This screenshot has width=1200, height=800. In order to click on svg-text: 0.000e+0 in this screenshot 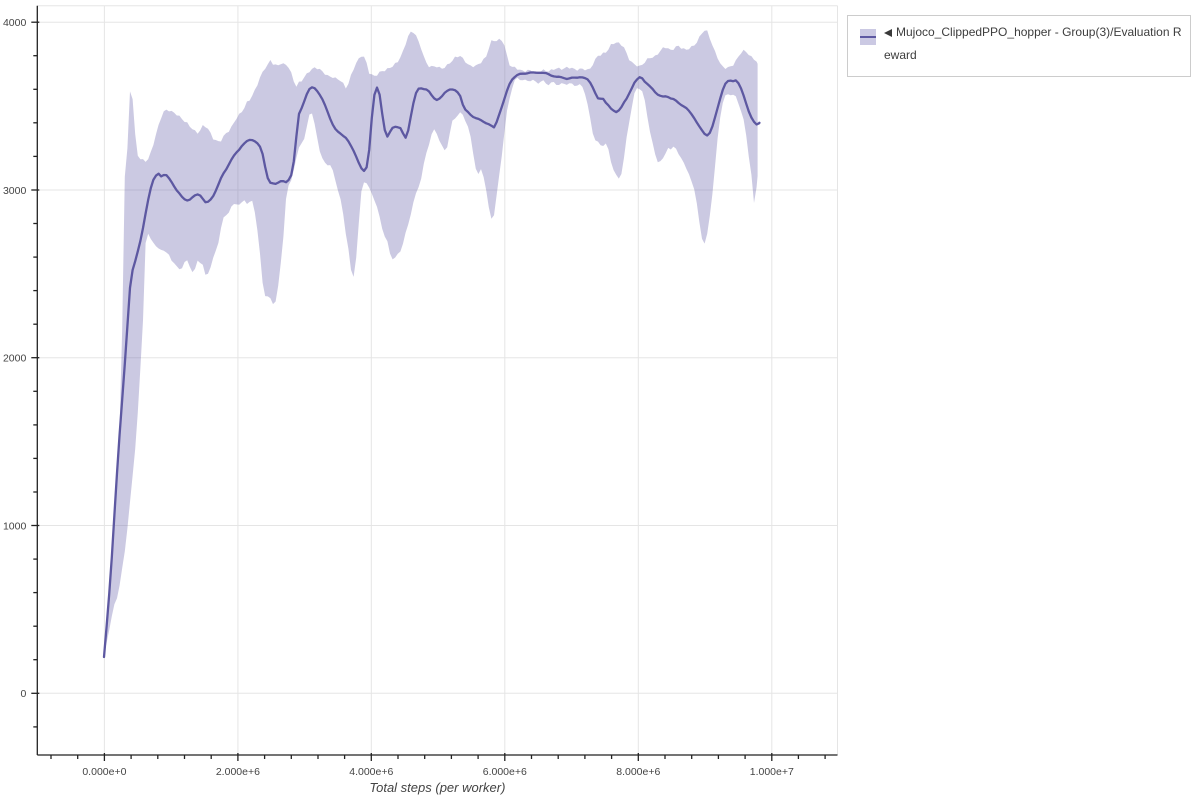, I will do `click(104, 772)`.